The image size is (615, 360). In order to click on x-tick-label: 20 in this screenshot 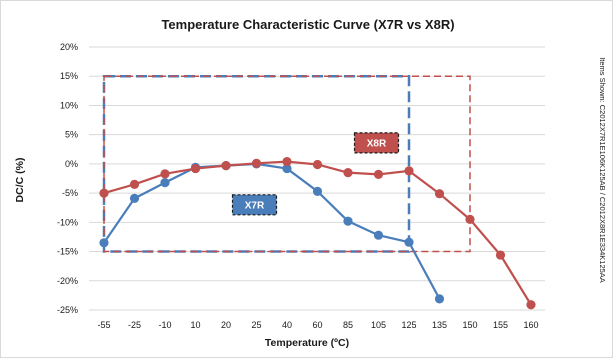, I will do `click(226, 325)`.